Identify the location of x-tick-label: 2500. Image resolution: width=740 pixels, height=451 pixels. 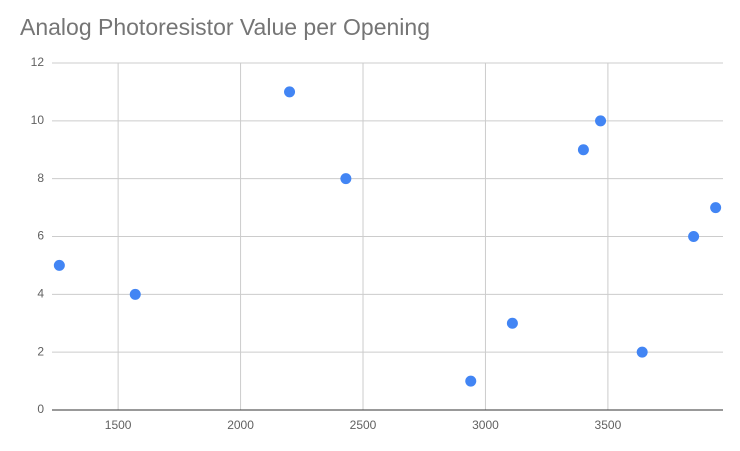
(363, 425).